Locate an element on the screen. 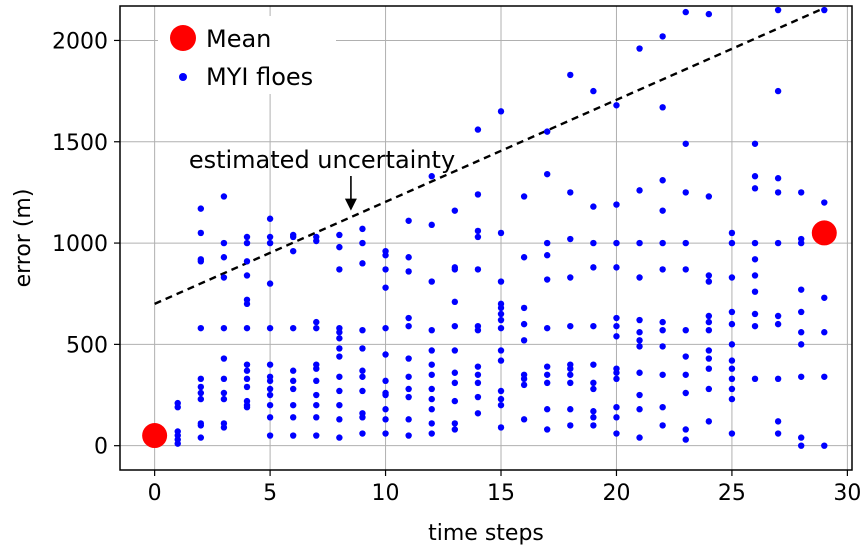  legend-mean-label: Mean is located at coordinates (238, 39).